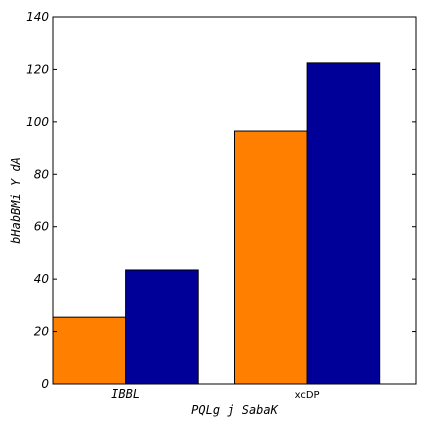 Image resolution: width=427 pixels, height=427 pixels. I want to click on y-tick-label: 20, so click(42, 332).